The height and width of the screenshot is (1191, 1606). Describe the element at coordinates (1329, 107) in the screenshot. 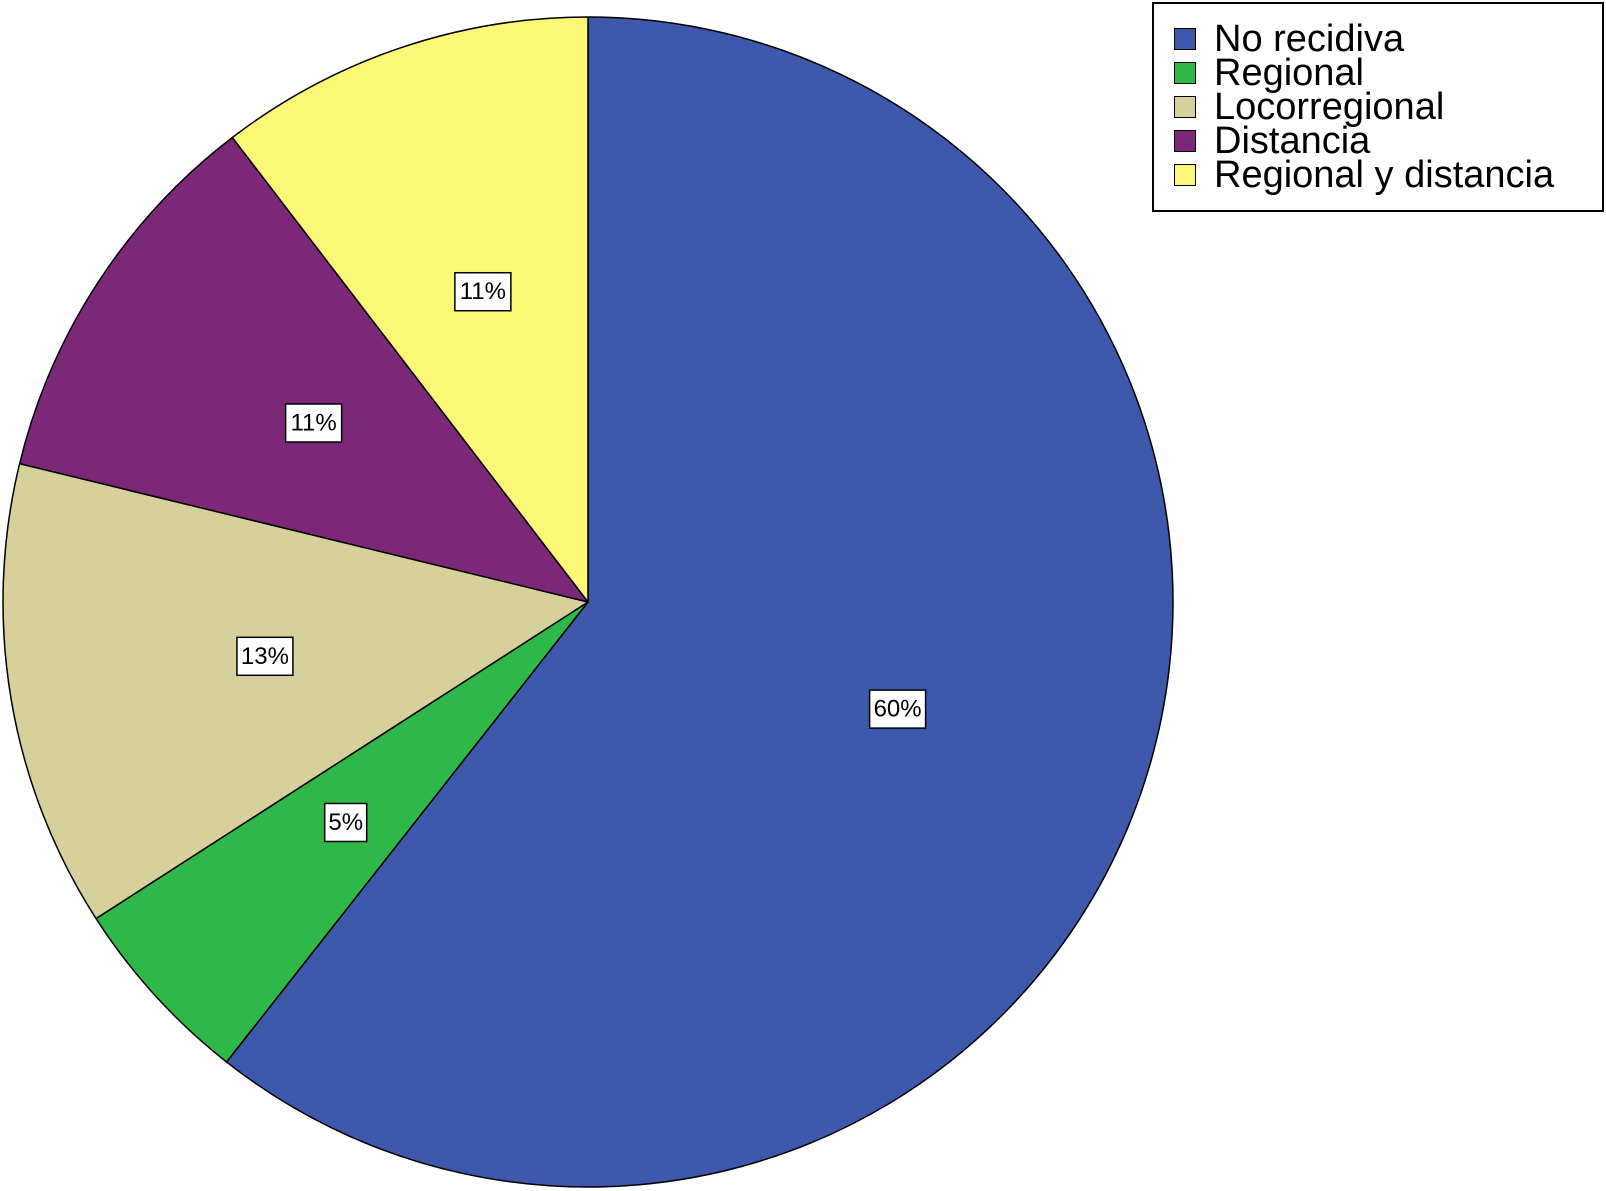

I see `legend-label: Locorregional` at that location.